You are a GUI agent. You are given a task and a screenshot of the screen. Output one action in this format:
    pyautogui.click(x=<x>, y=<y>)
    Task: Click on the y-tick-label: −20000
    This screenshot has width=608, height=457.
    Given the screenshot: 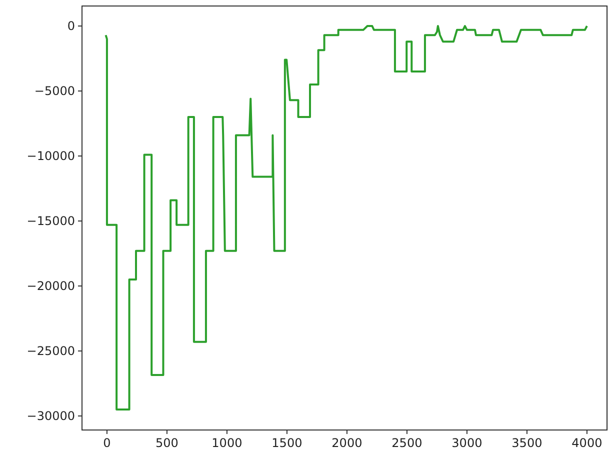 What is the action you would take?
    pyautogui.click(x=50, y=285)
    